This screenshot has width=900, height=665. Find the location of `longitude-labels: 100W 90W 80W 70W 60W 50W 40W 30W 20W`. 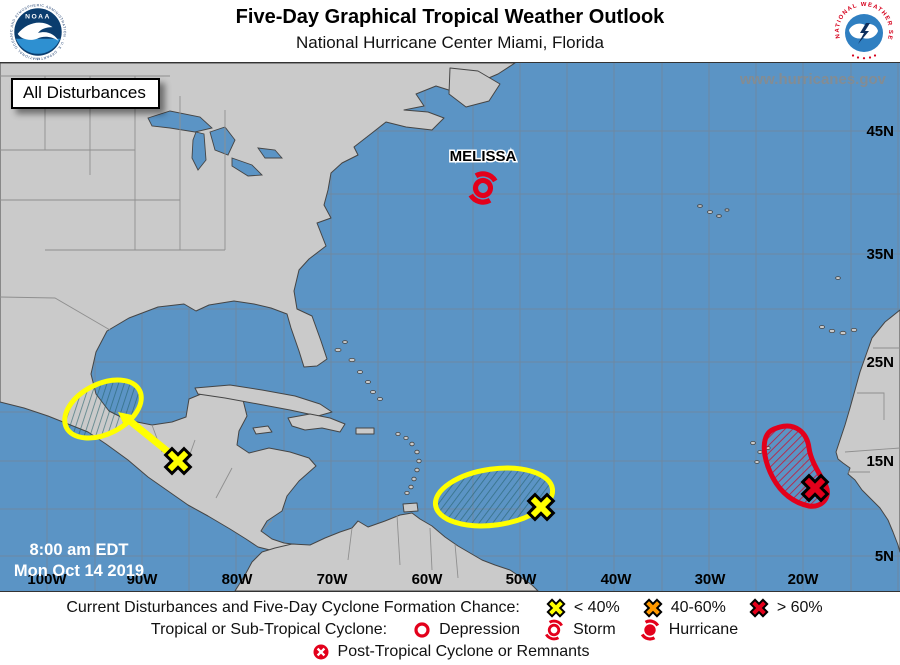

longitude-labels: 100W 90W 80W 70W 60W 50W 40W 30W 20W is located at coordinates (423, 579).